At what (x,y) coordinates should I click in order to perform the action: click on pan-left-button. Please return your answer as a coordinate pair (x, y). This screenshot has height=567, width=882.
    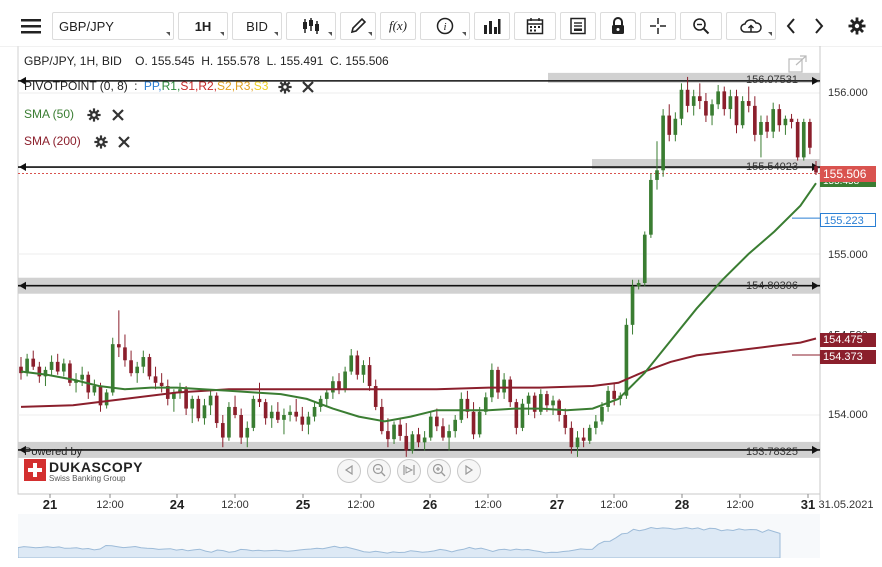
    Looking at the image, I should click on (349, 471).